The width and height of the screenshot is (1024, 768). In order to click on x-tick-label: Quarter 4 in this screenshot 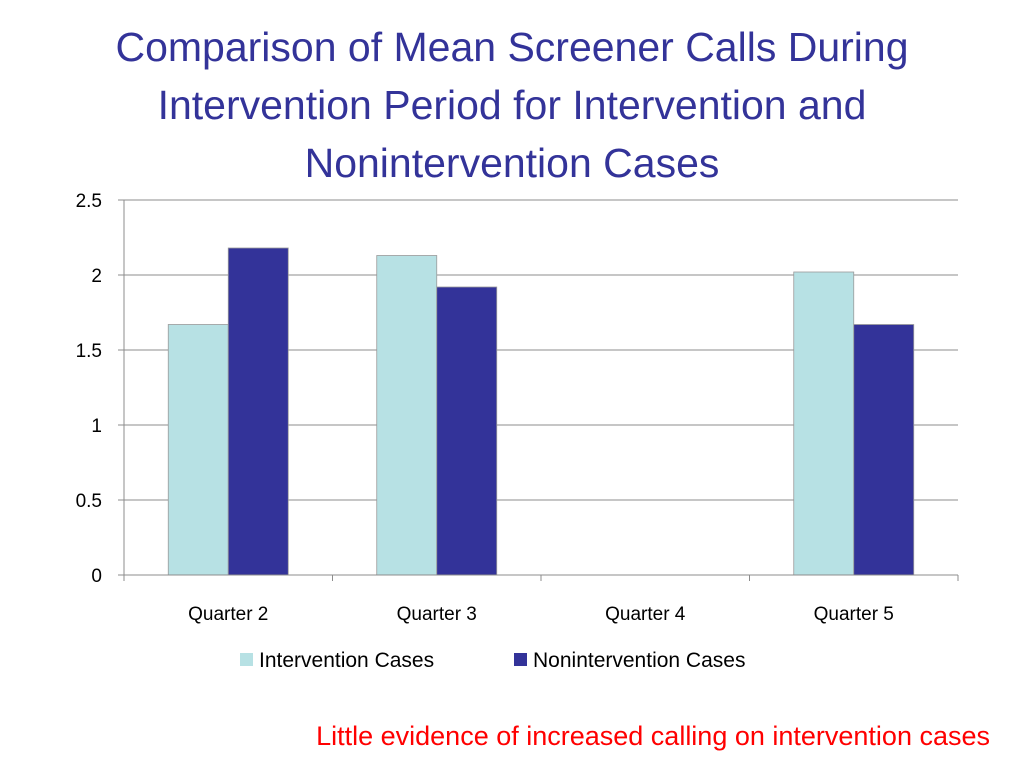, I will do `click(645, 614)`.